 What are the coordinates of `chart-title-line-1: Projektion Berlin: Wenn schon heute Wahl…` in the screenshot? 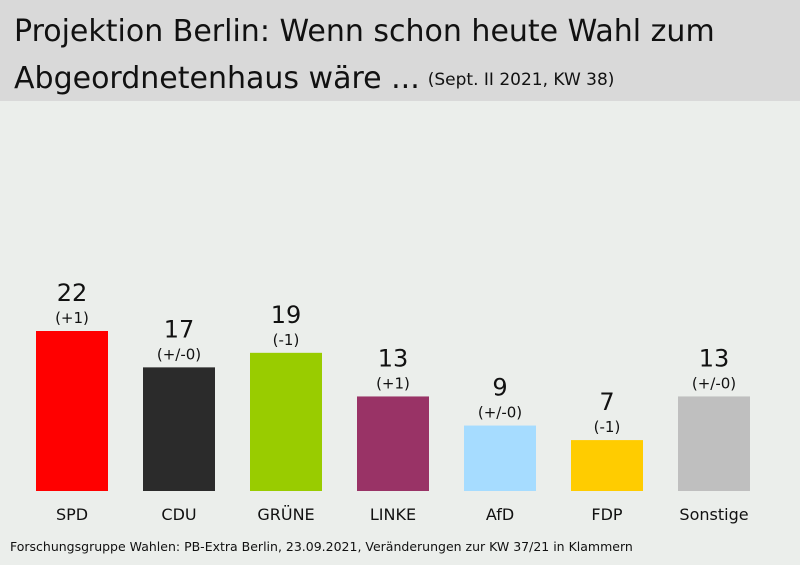 It's located at (364, 31).